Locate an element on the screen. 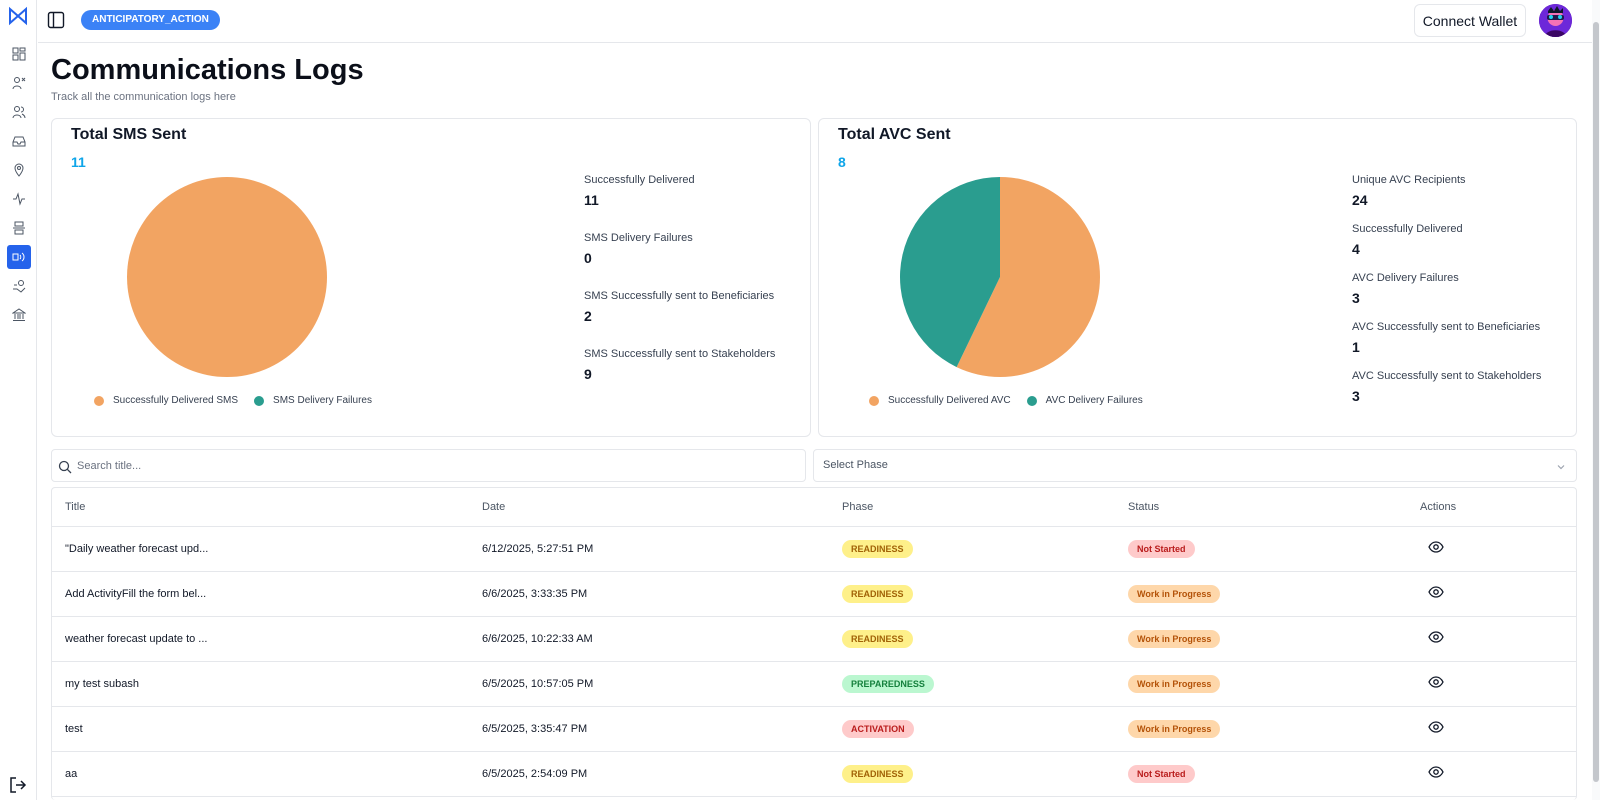 This screenshot has height=800, width=1600. scrollbar-thumb is located at coordinates (1596, 402).